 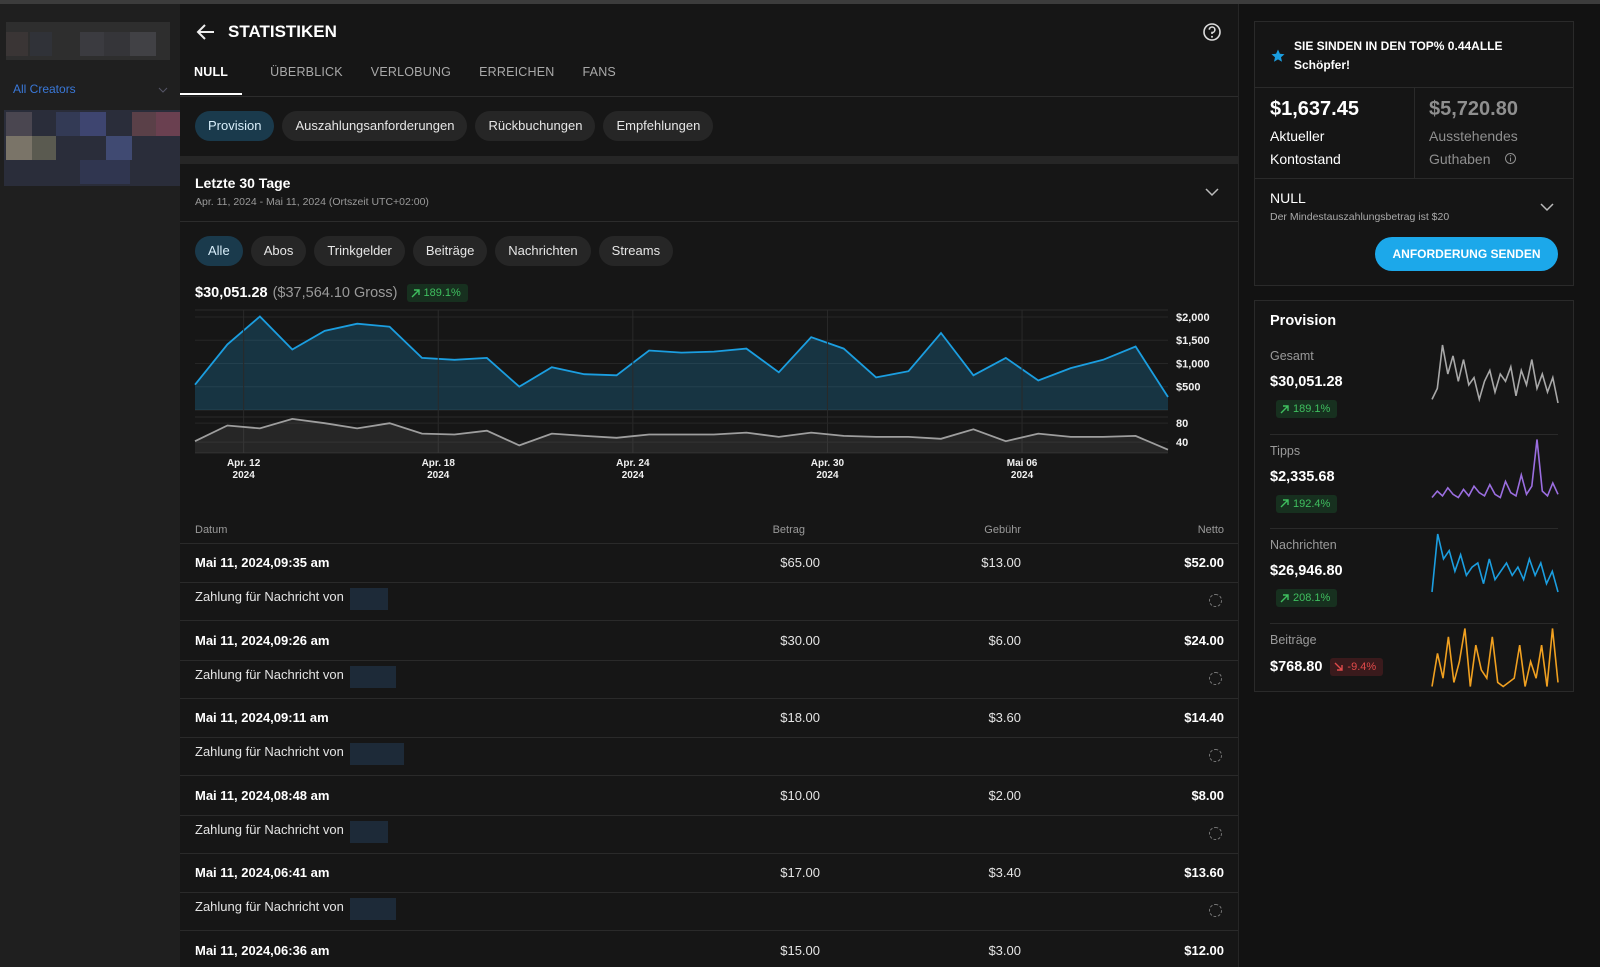 I want to click on metric-label: Gesamt, so click(x=1292, y=356).